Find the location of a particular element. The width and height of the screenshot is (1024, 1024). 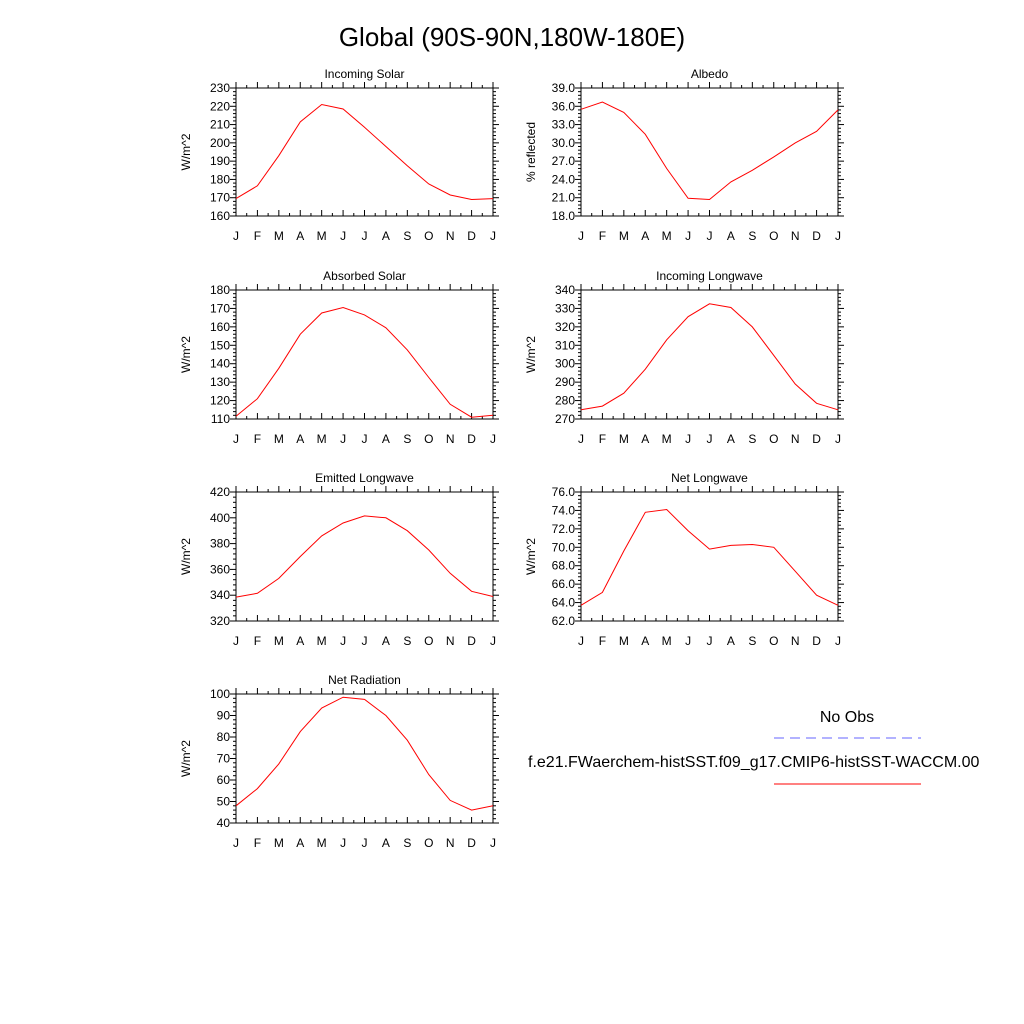

y-tick-label: 420 is located at coordinates (220, 492).